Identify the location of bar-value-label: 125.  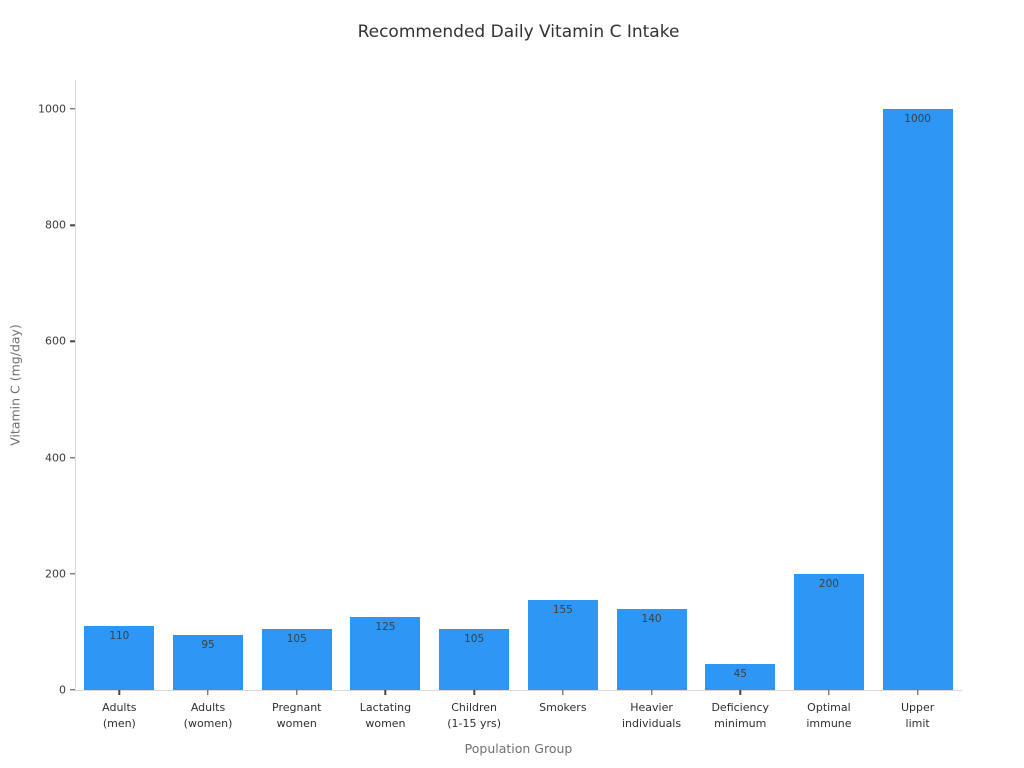
(385, 627).